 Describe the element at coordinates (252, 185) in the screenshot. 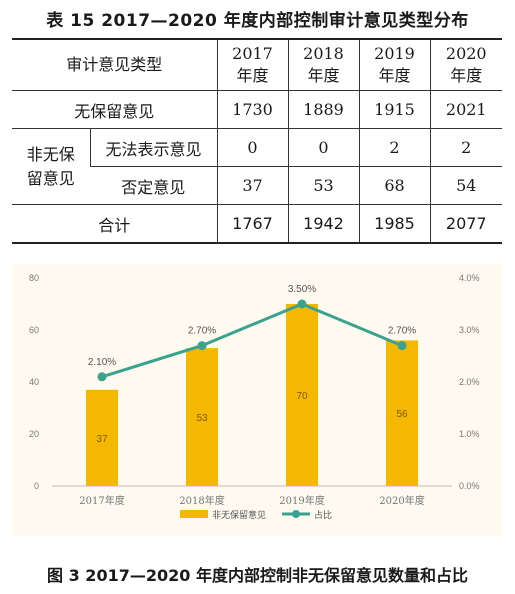

I see `value-cell: 37` at that location.